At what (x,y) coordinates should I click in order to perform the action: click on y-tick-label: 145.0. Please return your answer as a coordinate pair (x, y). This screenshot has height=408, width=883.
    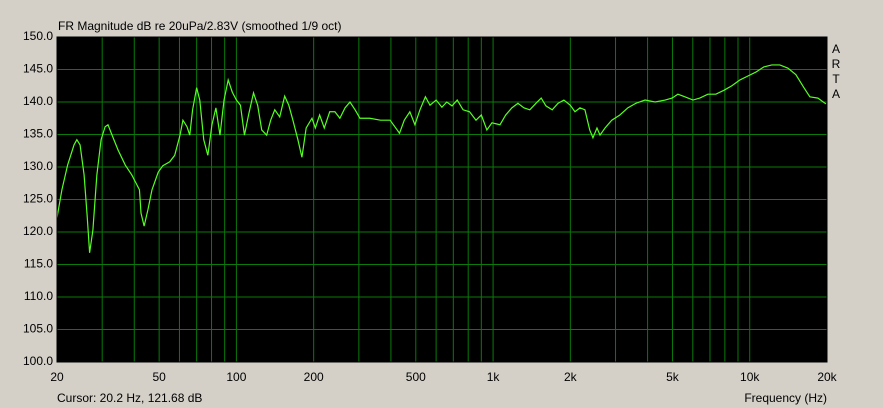
    Looking at the image, I should click on (38, 69).